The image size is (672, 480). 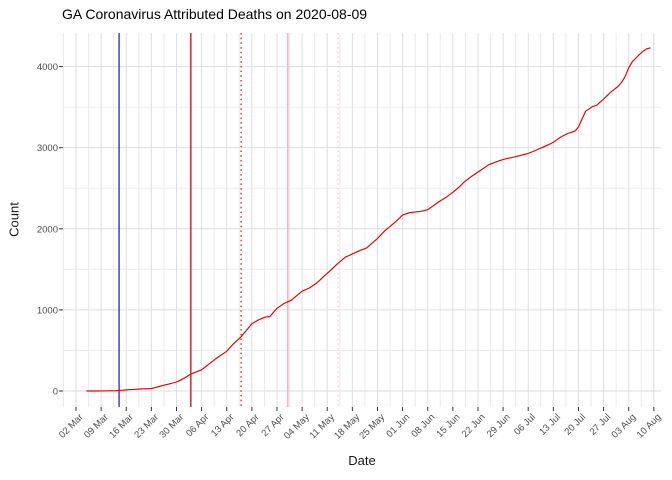 What do you see at coordinates (222, 425) in the screenshot?
I see `x-tick-label: 13 Apr` at bounding box center [222, 425].